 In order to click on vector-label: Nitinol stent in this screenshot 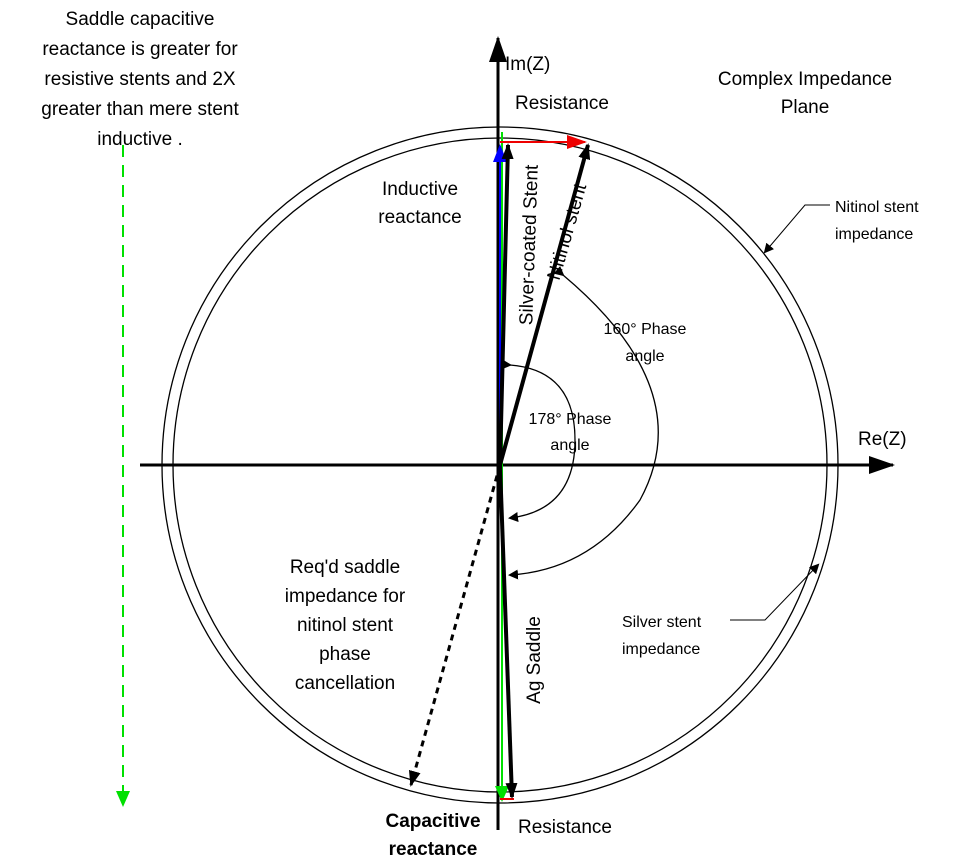, I will do `click(568, 232)`.